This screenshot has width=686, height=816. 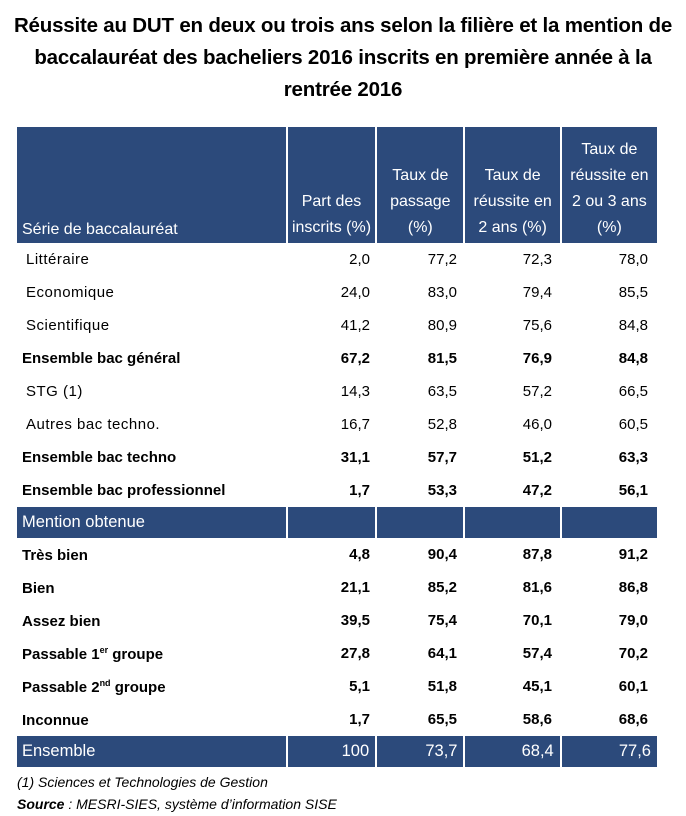 I want to click on cell-value: 4,8, so click(x=359, y=554).